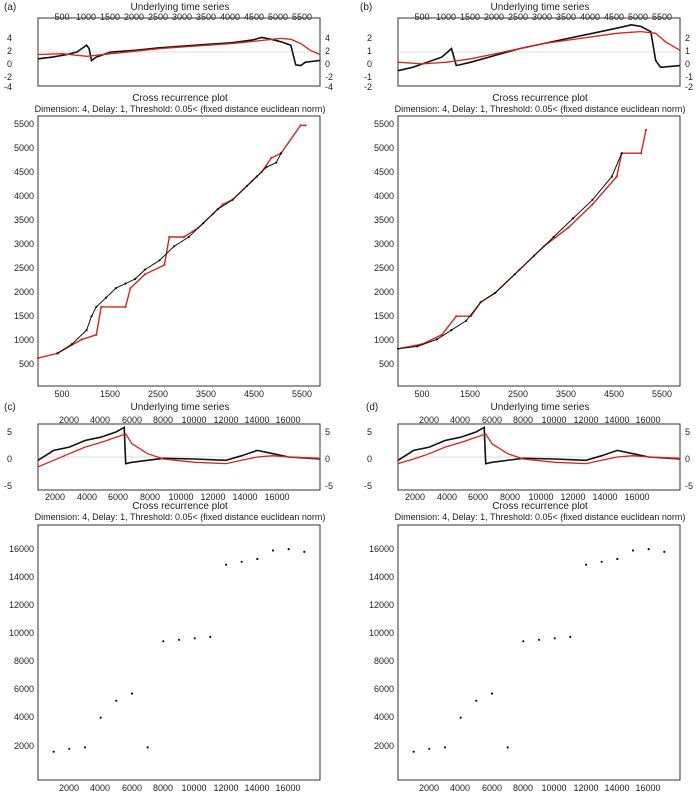  I want to click on top-title: Underlying time series, so click(540, 407).